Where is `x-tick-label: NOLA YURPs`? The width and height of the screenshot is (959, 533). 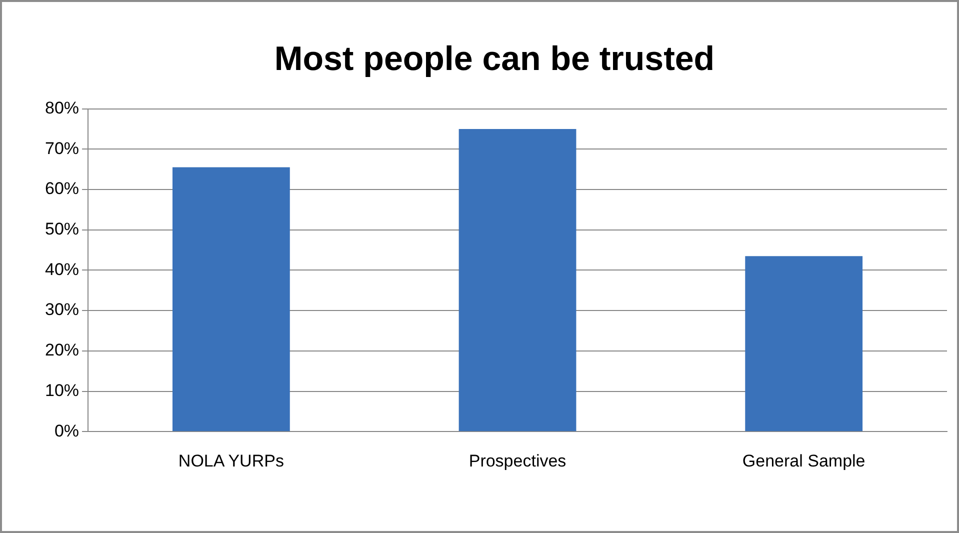 x-tick-label: NOLA YURPs is located at coordinates (231, 460).